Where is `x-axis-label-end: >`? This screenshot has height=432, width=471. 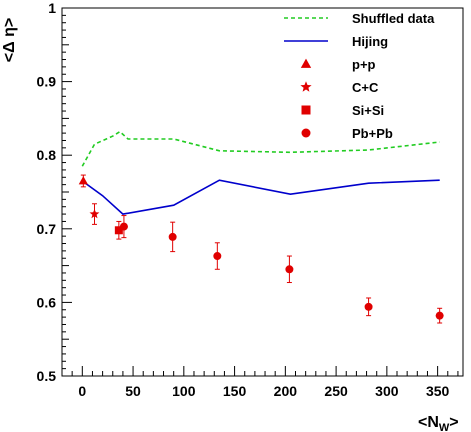 x-axis-label-end: > is located at coordinates (453, 422).